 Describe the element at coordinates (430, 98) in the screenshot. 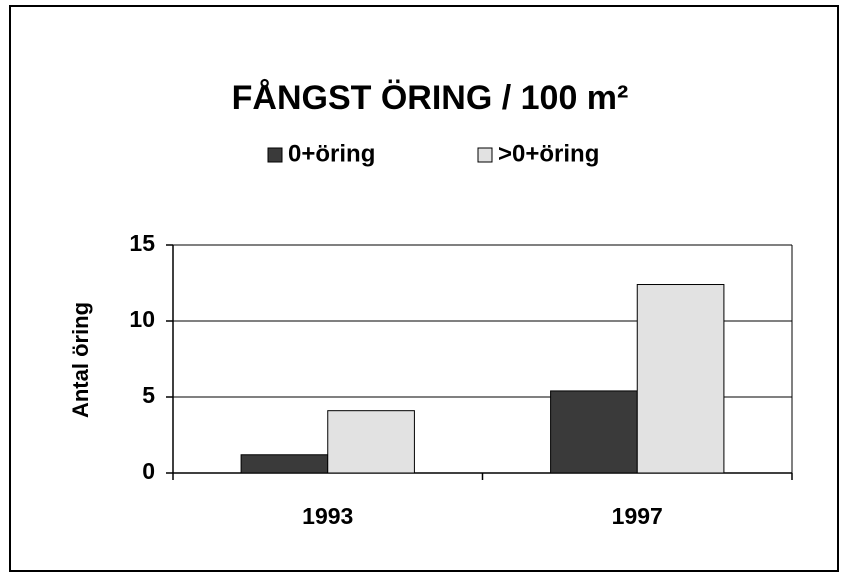

I see `chart-title: FÅNGST ÖRING / 100 m²` at that location.